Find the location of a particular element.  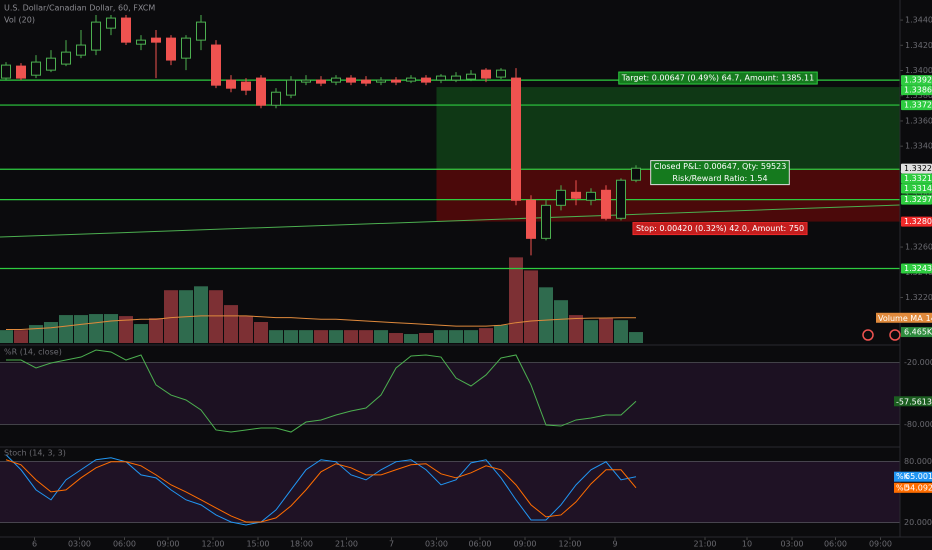

stoch-tick-label: 80.0000 is located at coordinates (918, 461).